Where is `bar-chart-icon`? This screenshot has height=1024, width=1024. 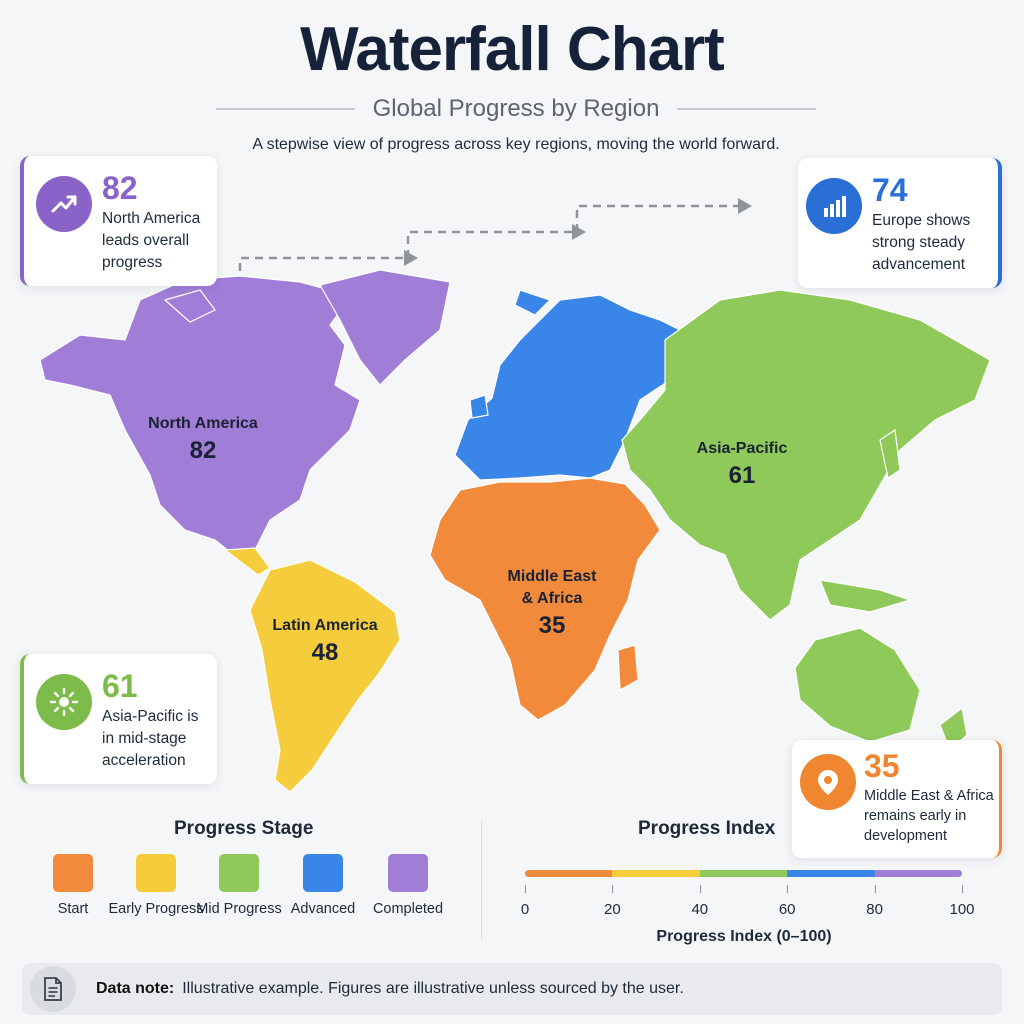
bar-chart-icon is located at coordinates (834, 206).